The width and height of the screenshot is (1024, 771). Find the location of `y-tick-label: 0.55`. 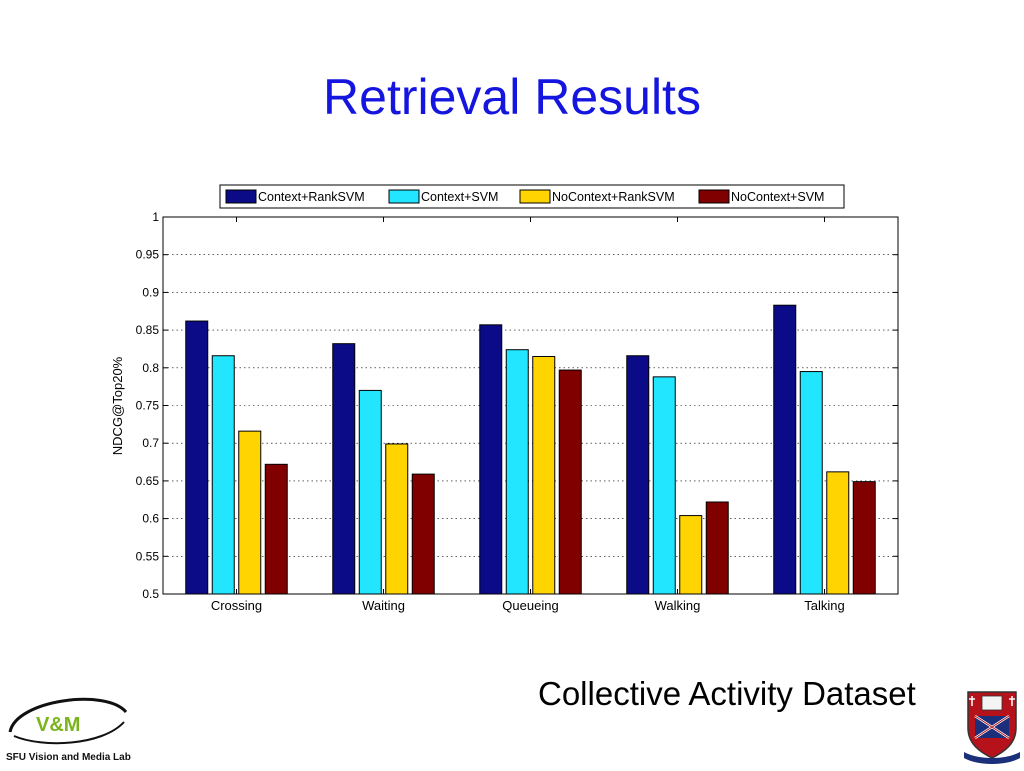

y-tick-label: 0.55 is located at coordinates (148, 556).